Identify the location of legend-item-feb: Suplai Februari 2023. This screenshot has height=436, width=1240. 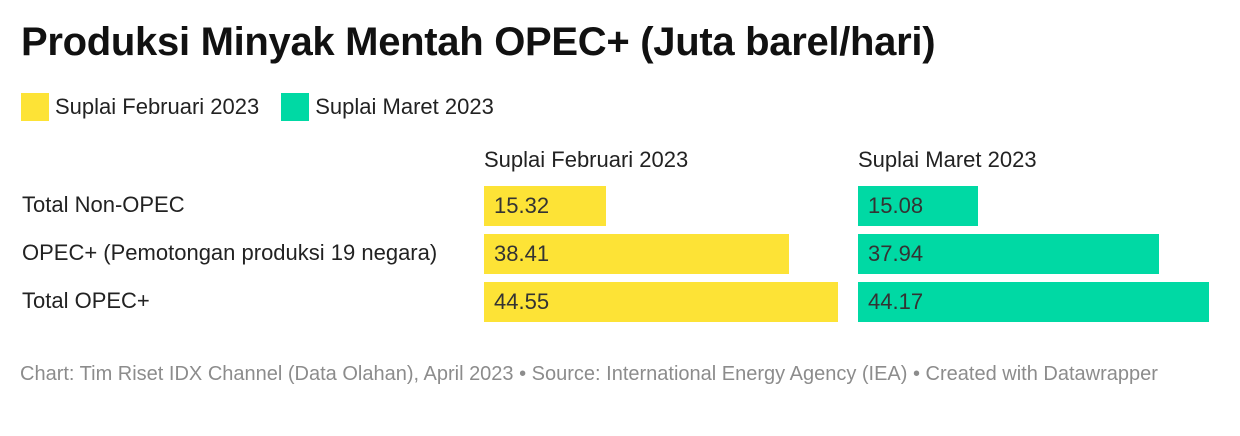
(140, 107).